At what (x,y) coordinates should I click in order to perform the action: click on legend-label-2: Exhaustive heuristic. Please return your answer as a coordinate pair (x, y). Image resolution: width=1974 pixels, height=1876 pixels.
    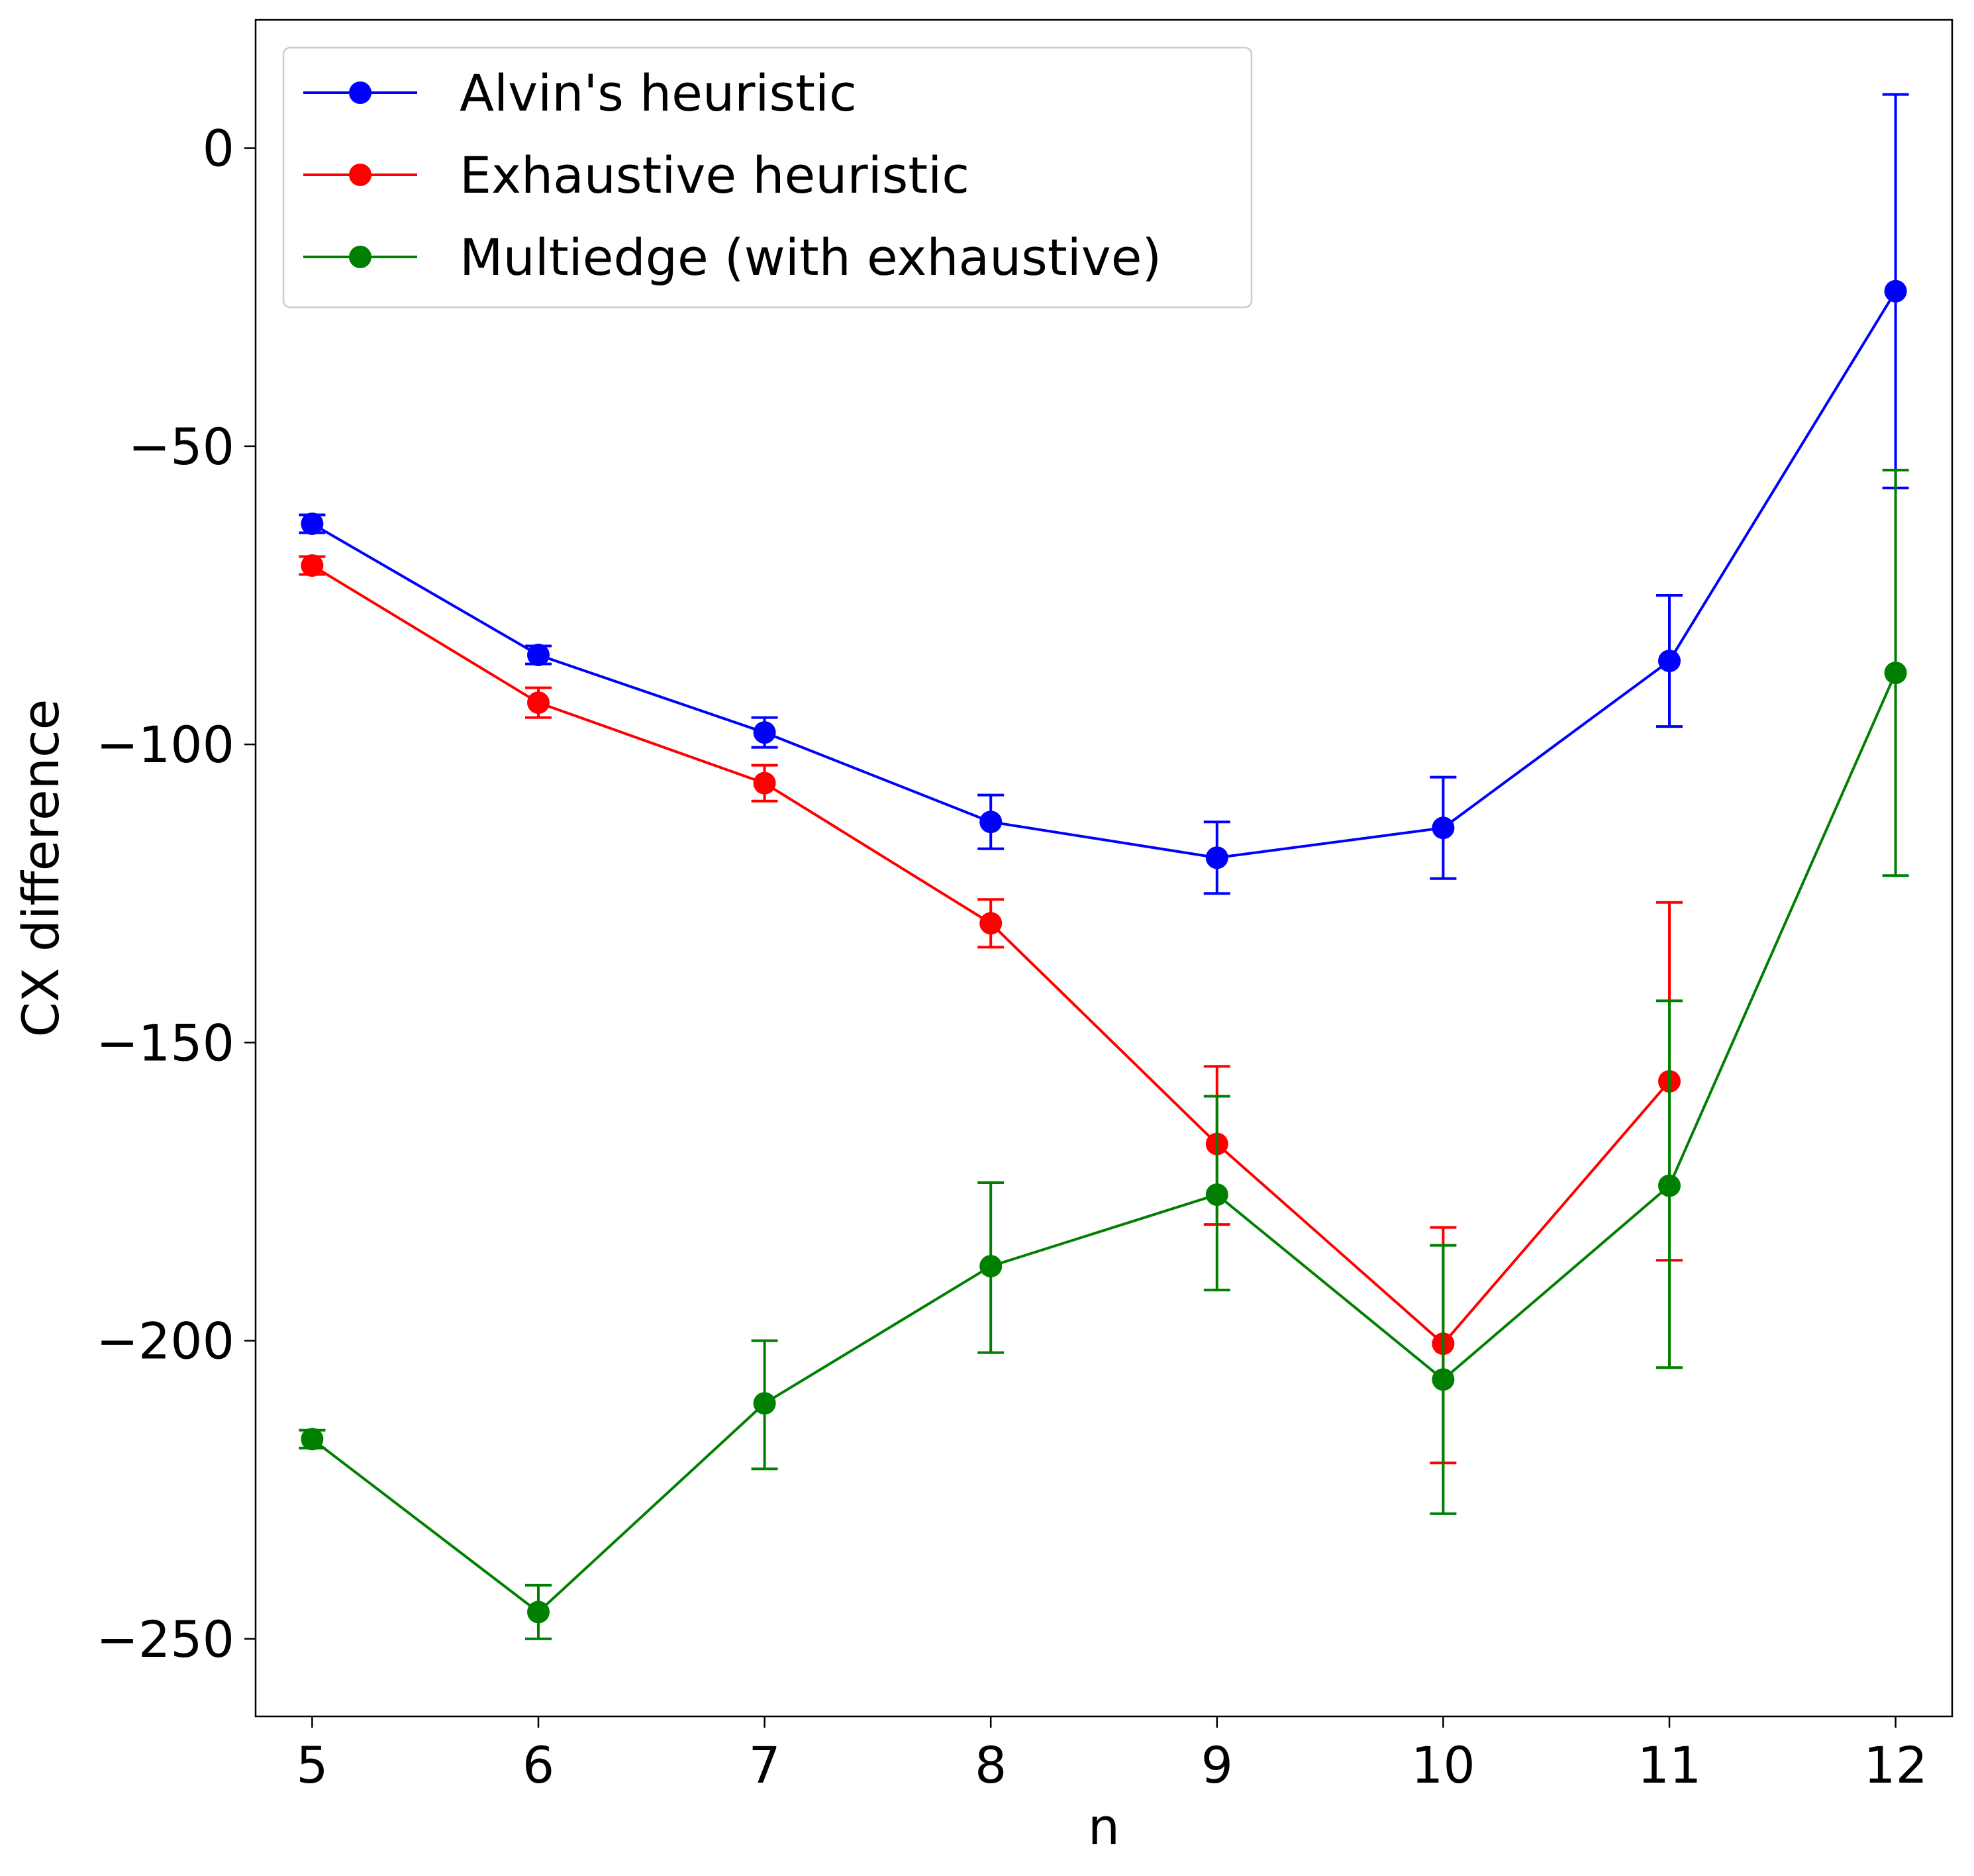
    Looking at the image, I should click on (714, 175).